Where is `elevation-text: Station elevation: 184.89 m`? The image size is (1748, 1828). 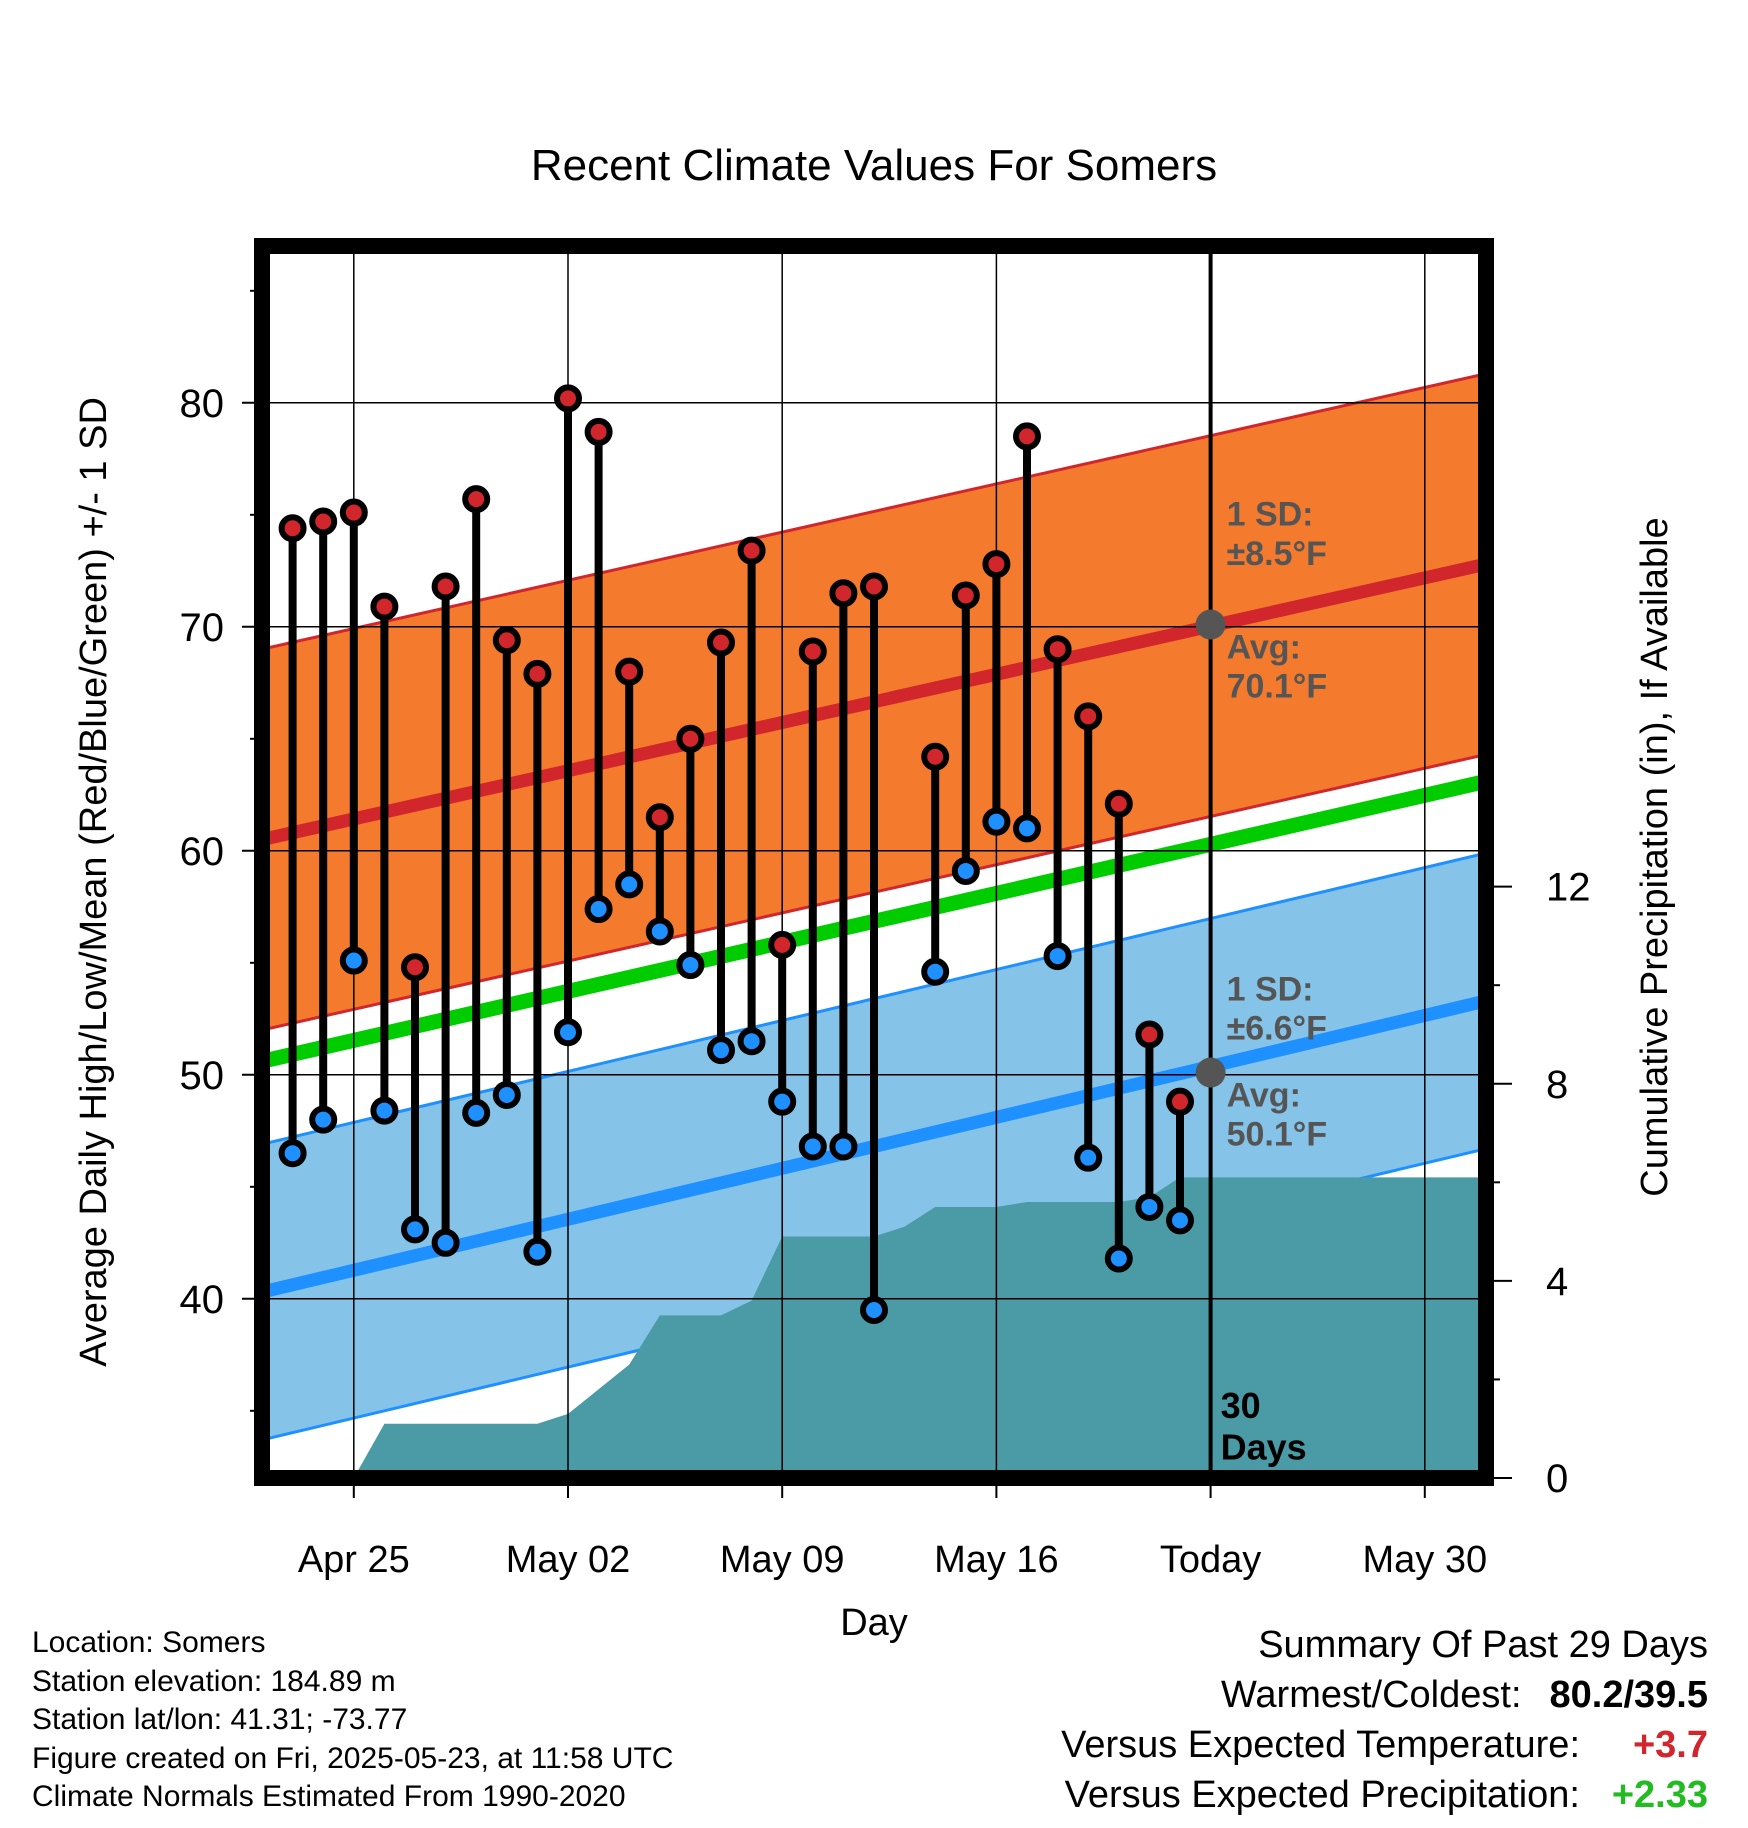 elevation-text: Station elevation: 184.89 m is located at coordinates (214, 1681).